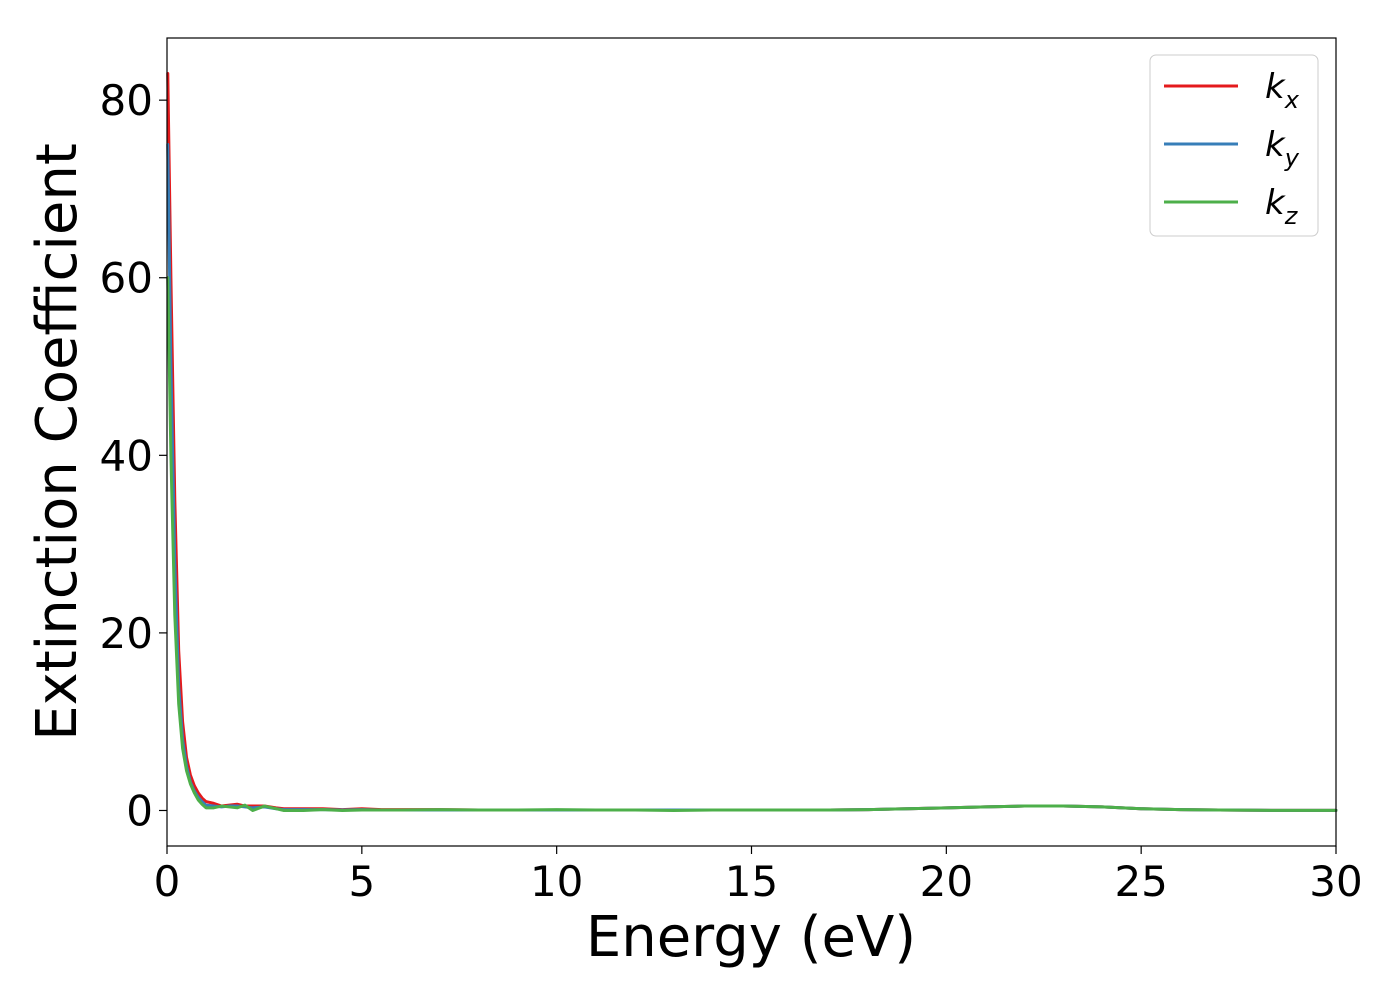 The width and height of the screenshot is (1400, 1000). I want to click on y-axis-label: Extinction Coefficient, so click(57, 442).